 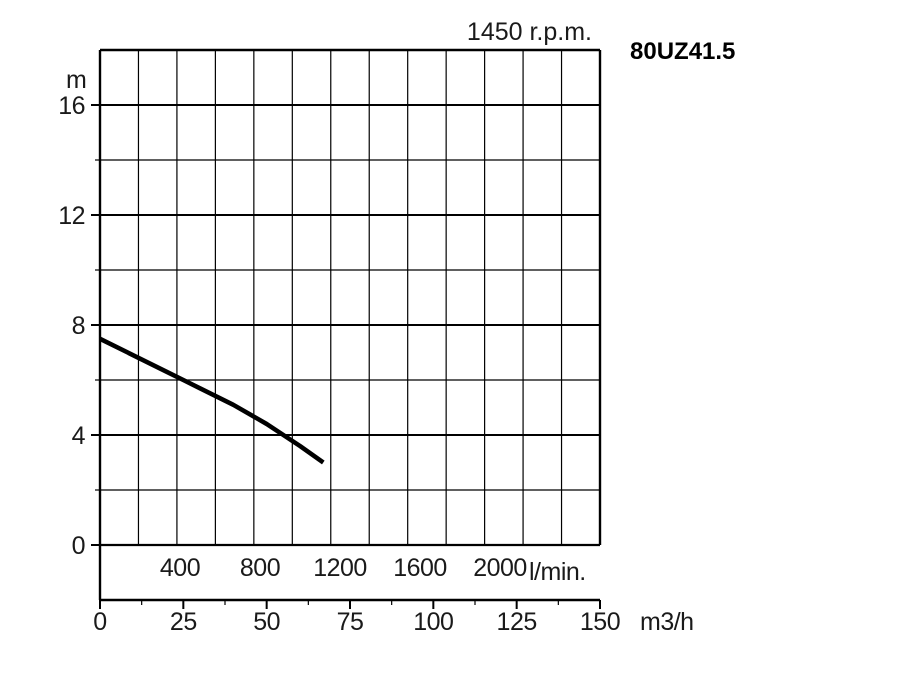 What do you see at coordinates (78, 326) in the screenshot?
I see `y-tick-label: 8` at bounding box center [78, 326].